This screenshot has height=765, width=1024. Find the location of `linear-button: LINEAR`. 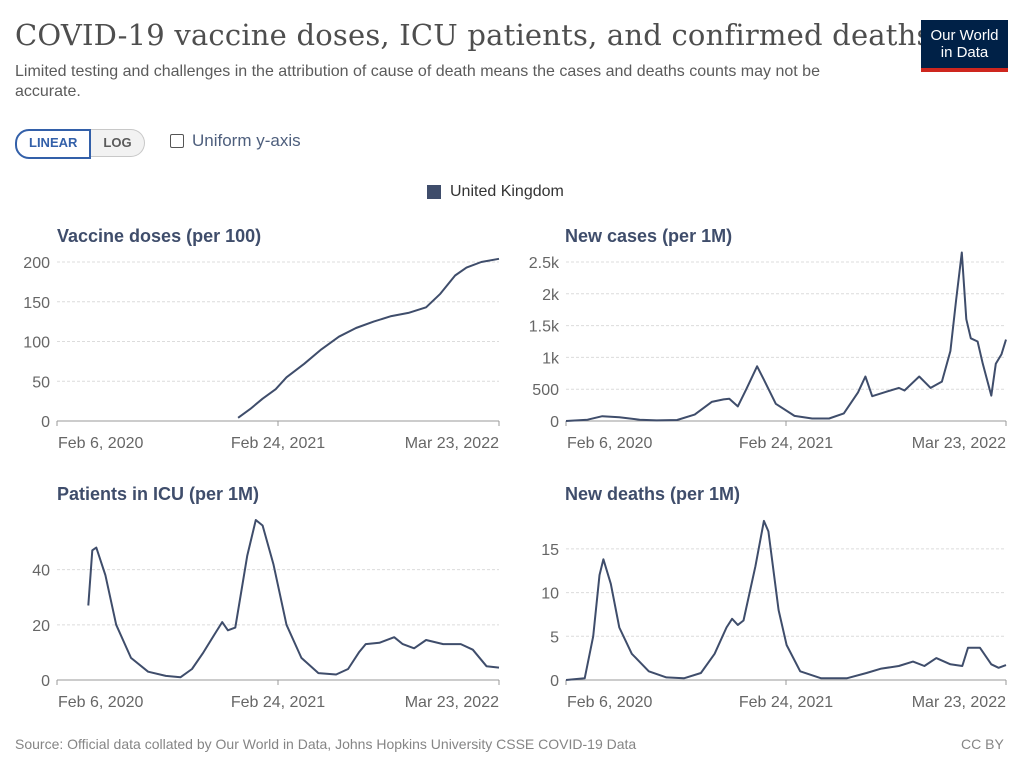

linear-button: LINEAR is located at coordinates (53, 144).